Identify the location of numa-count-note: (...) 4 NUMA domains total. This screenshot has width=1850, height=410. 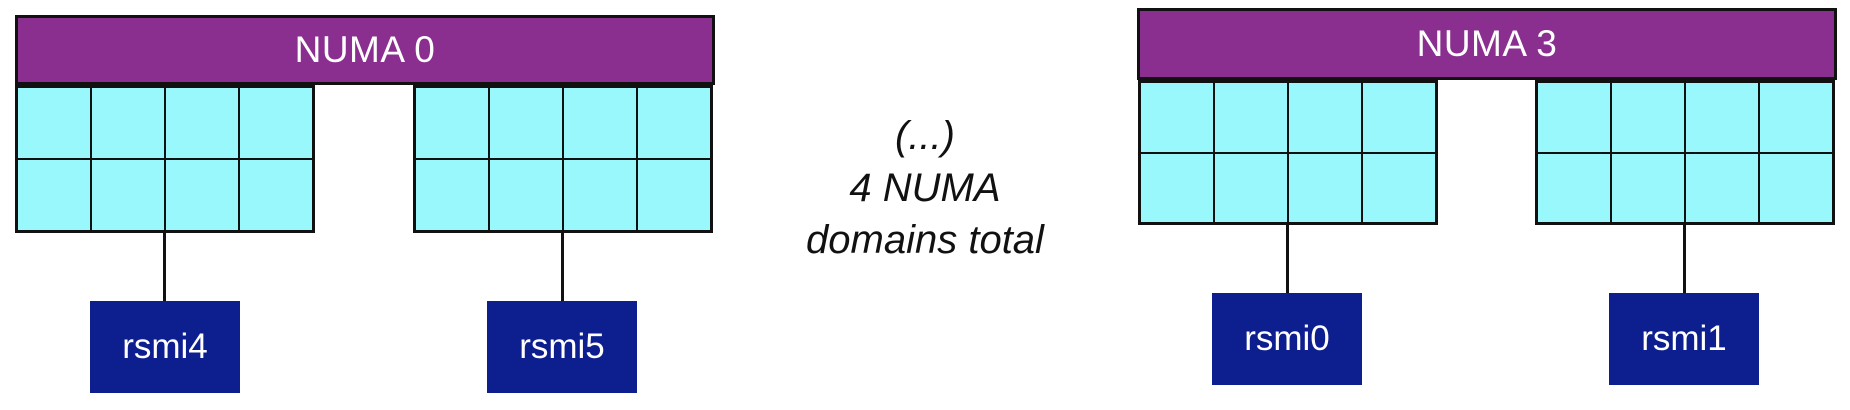
(925, 188).